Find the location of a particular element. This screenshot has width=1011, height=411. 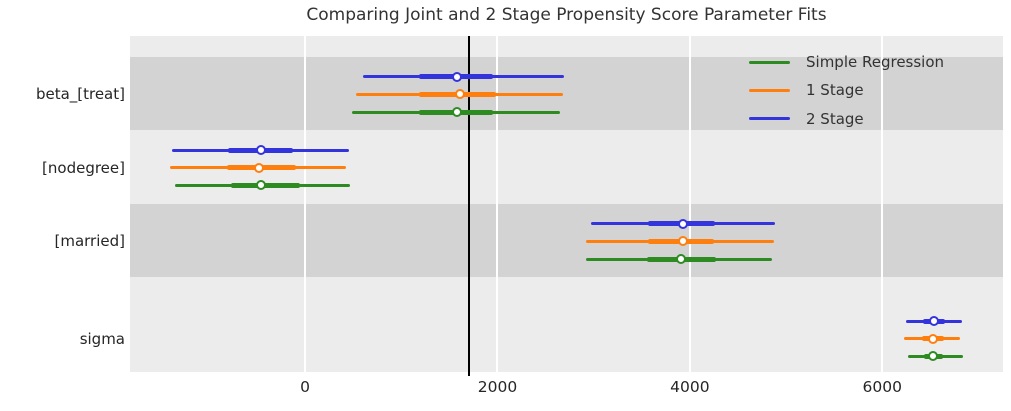

category-label: [nodegree] is located at coordinates (83, 167).